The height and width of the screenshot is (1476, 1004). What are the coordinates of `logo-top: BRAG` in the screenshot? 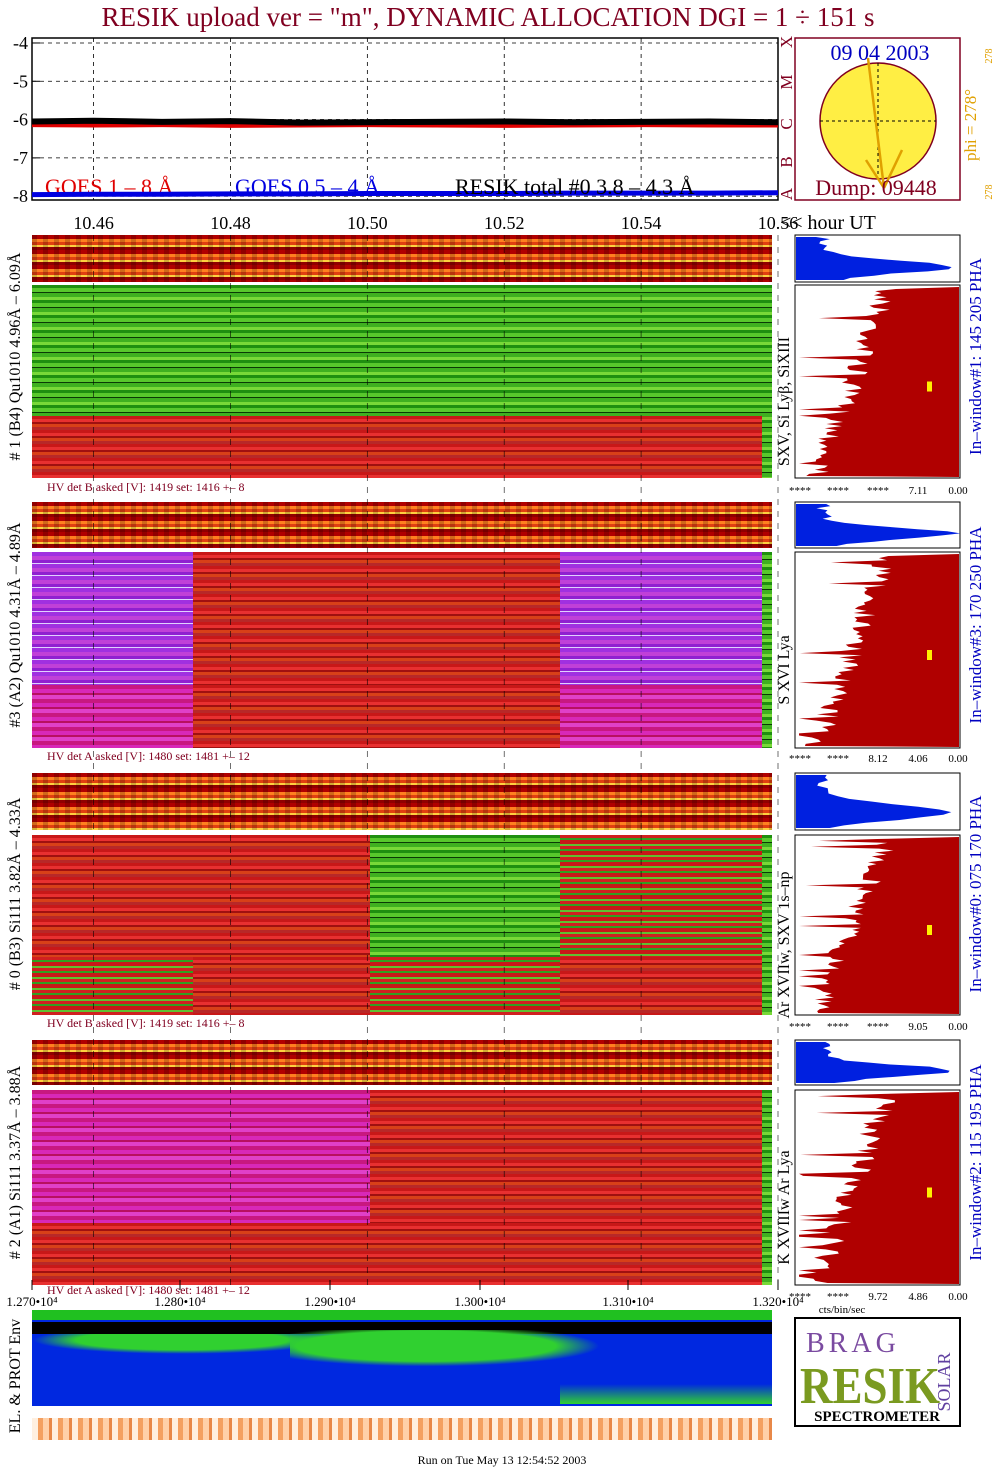 It's located at (853, 1343).